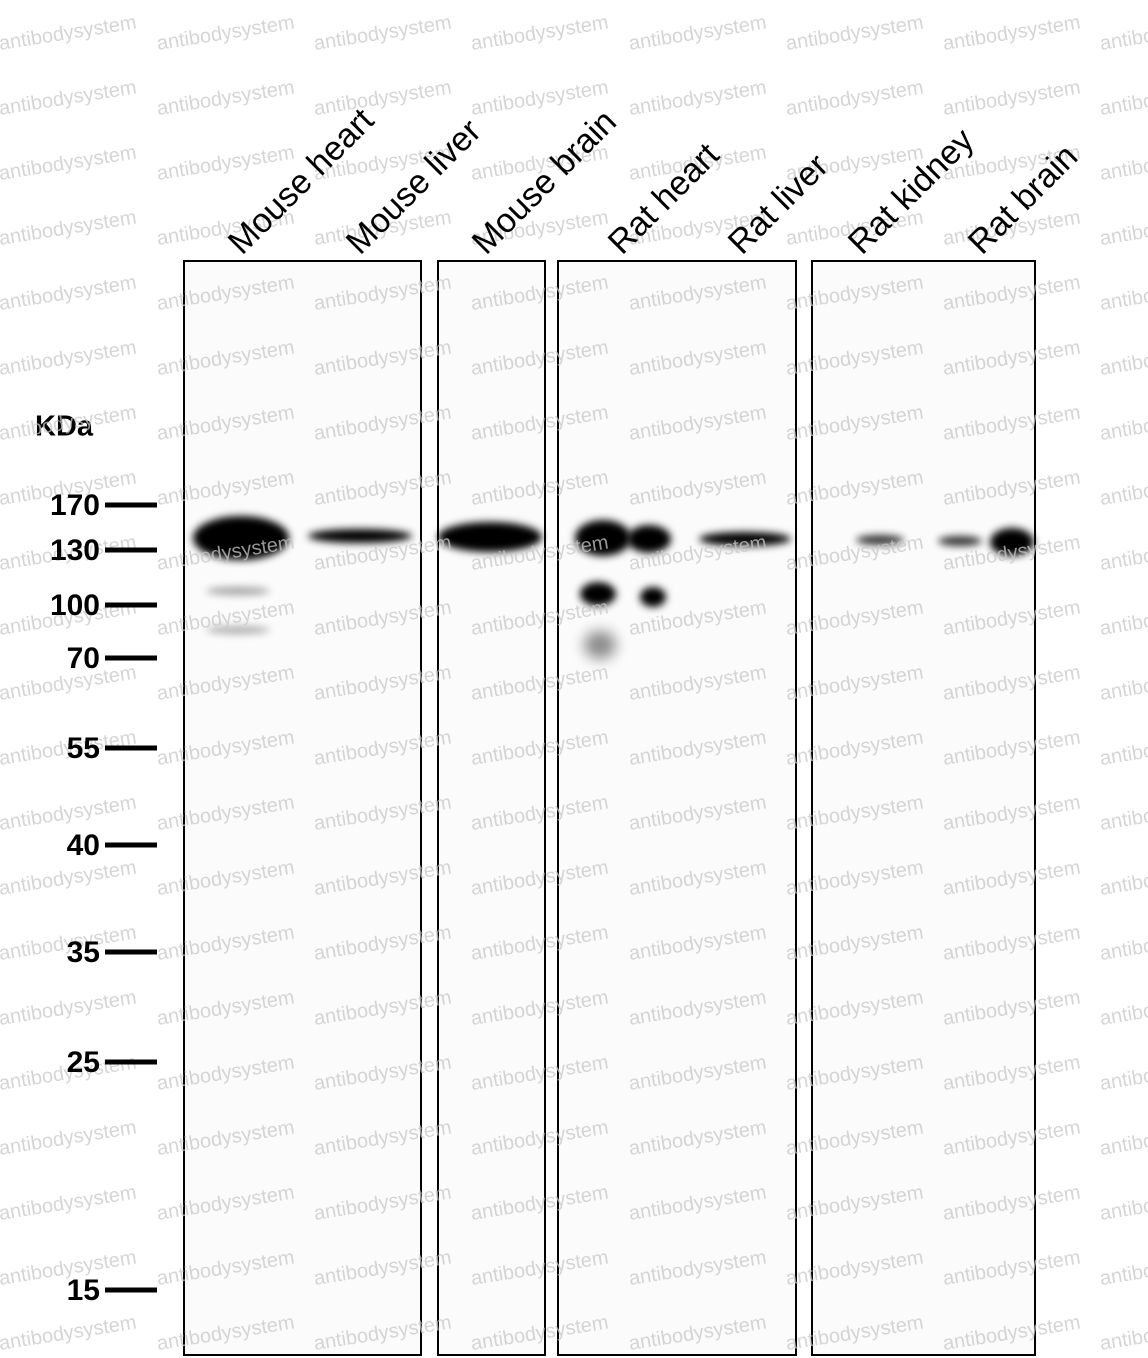  I want to click on markers: 170 130 100 70 55 40 35 25 15, so click(103, 898).